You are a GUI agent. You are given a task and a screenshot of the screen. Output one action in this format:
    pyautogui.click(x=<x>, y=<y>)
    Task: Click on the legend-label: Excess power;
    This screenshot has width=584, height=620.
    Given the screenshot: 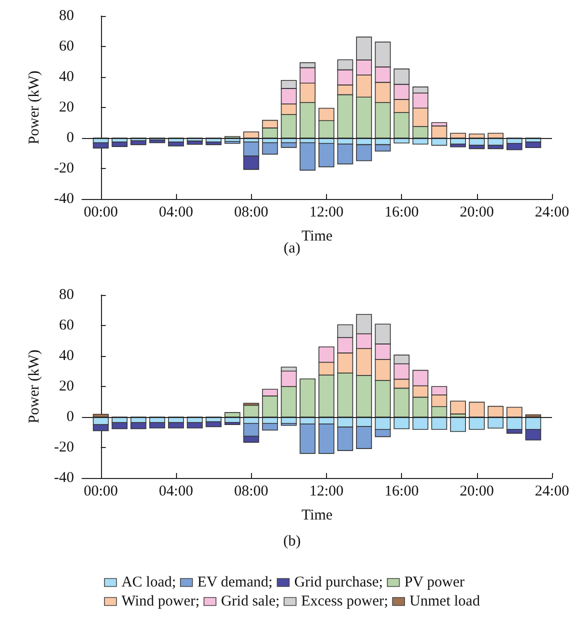 What is the action you would take?
    pyautogui.click(x=344, y=602)
    